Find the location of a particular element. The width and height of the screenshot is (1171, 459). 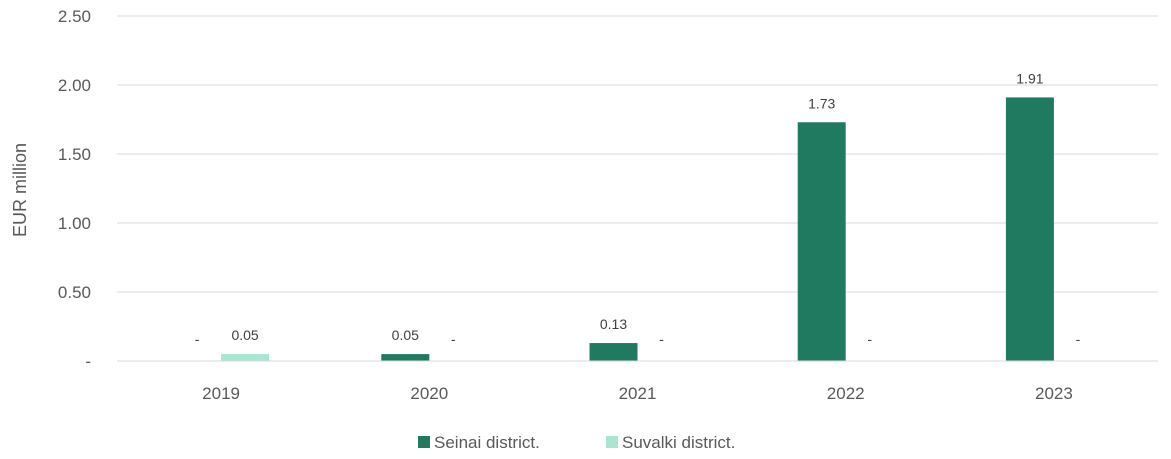

bar-suvalki-2019 is located at coordinates (245, 357).